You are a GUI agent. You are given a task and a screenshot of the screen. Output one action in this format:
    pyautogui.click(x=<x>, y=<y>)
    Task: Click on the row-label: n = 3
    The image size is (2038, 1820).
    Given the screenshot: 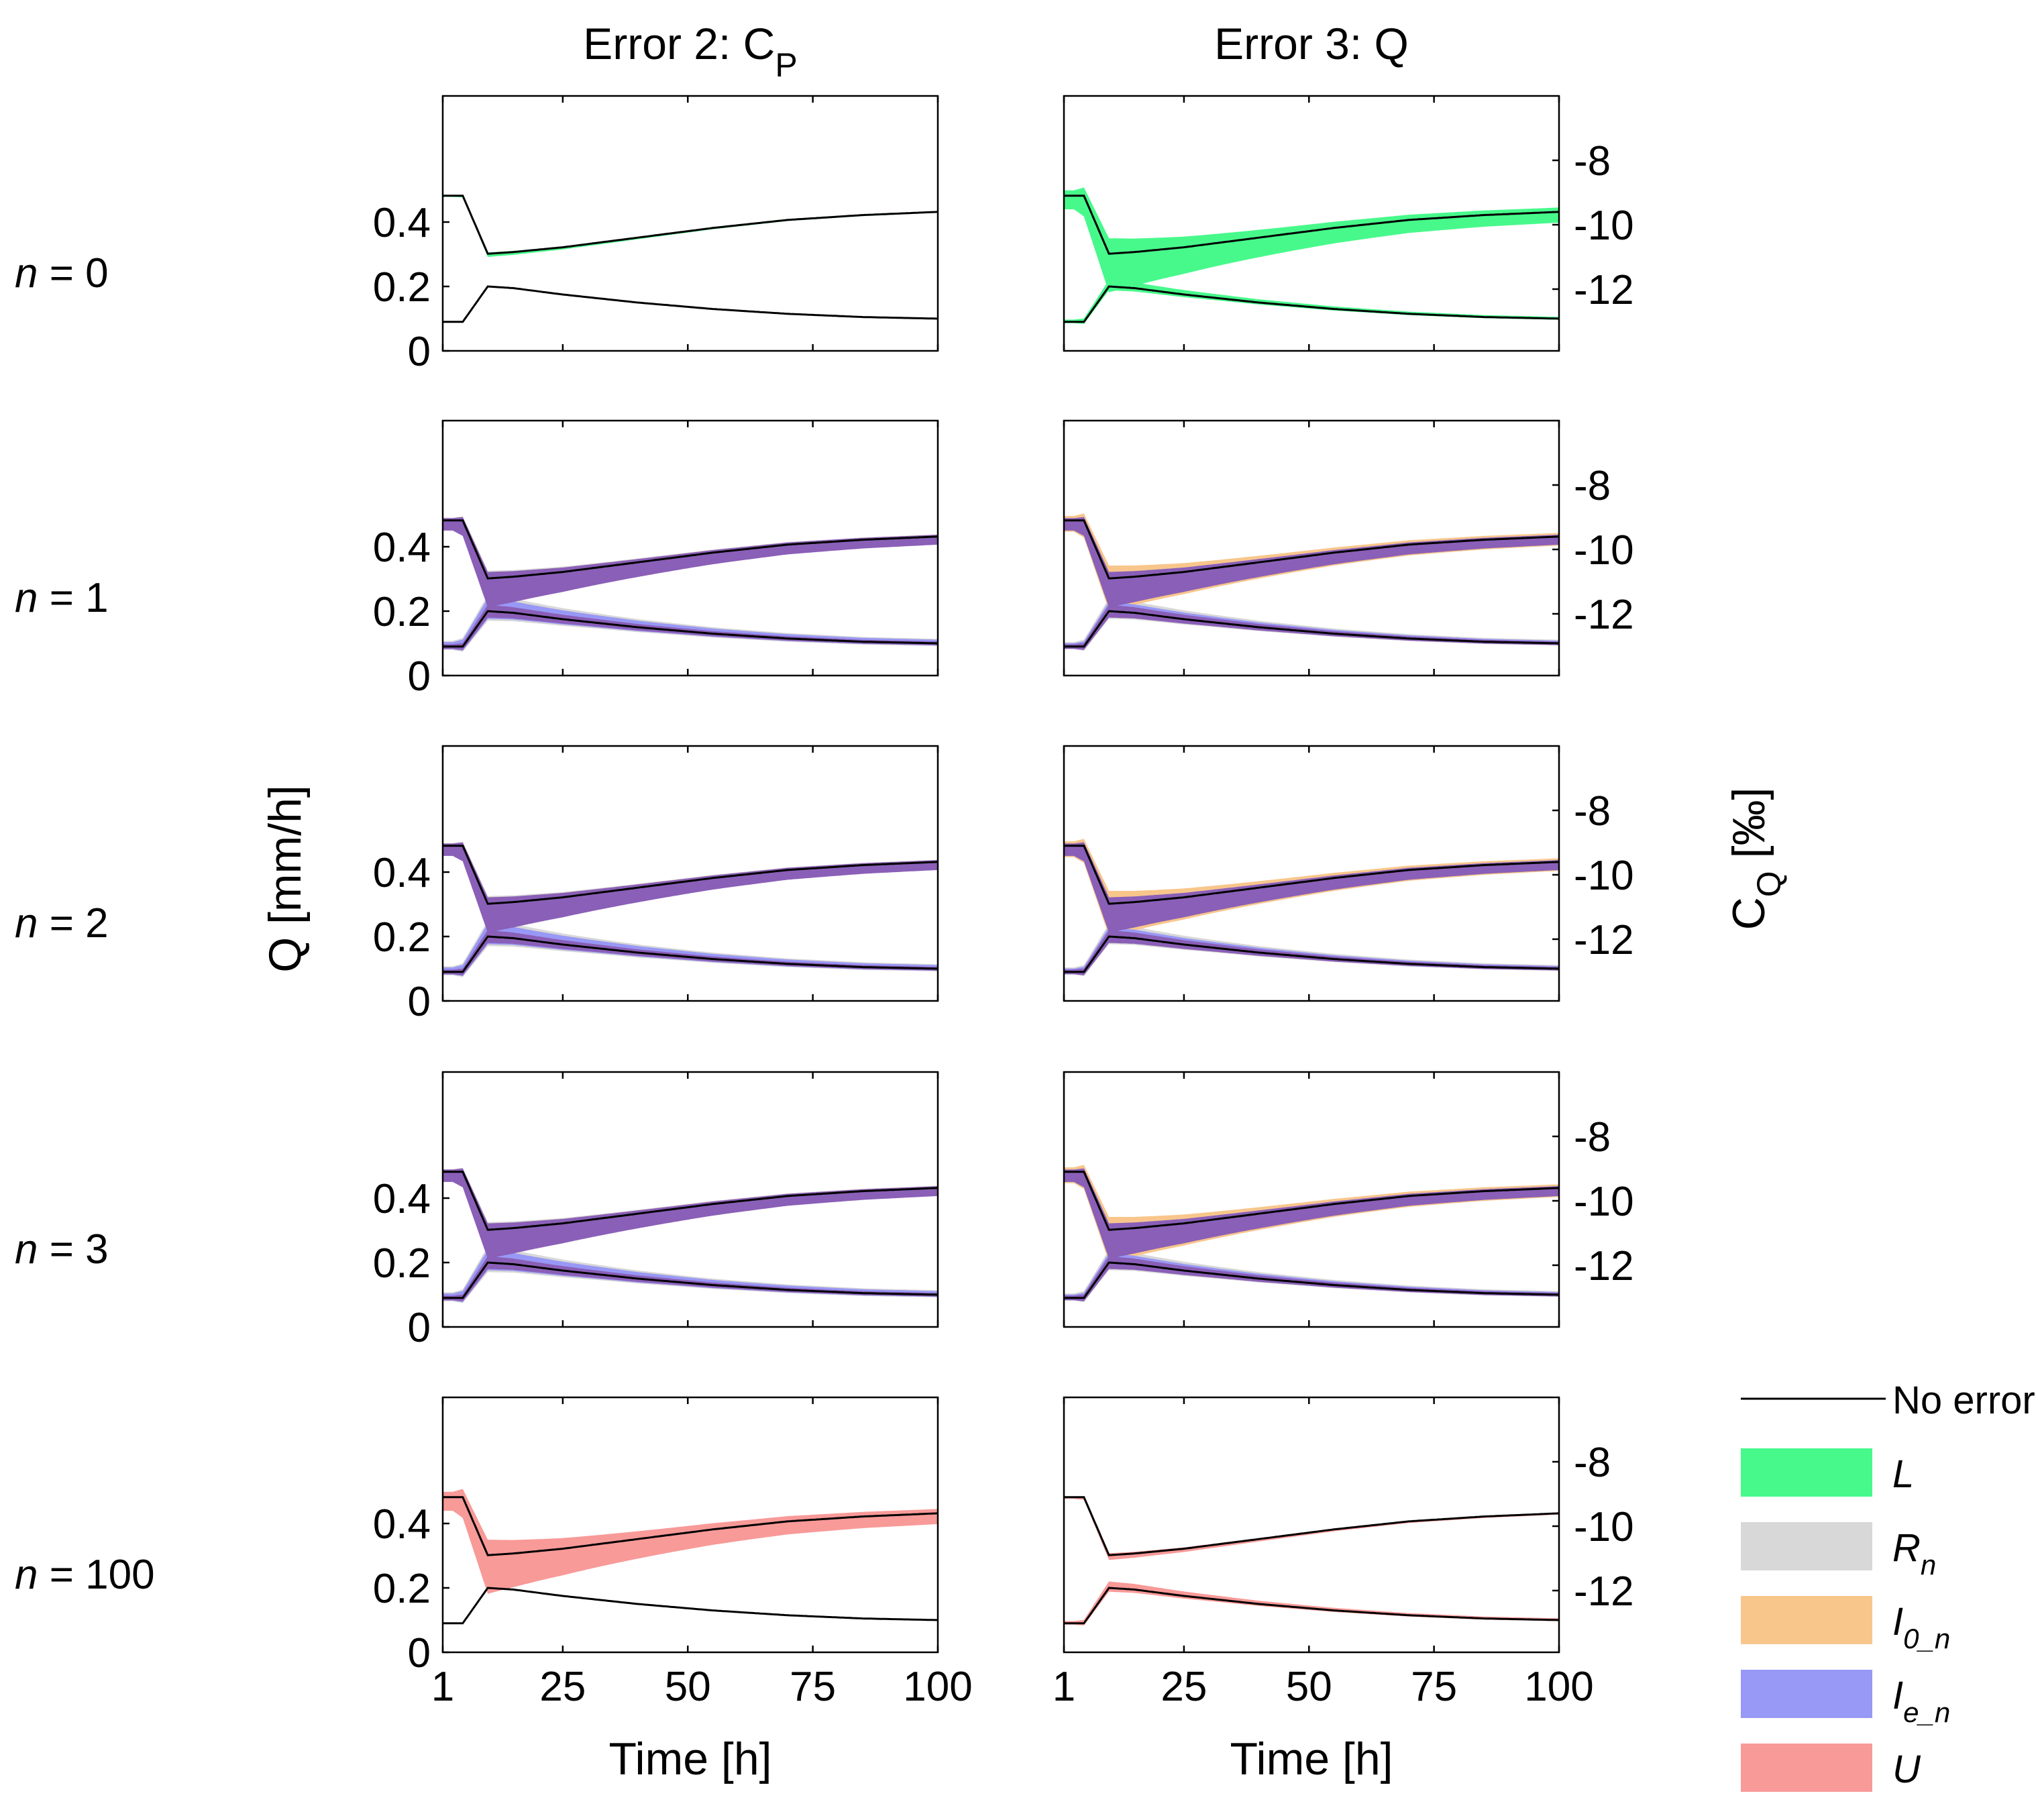 What is the action you would take?
    pyautogui.click(x=62, y=1249)
    